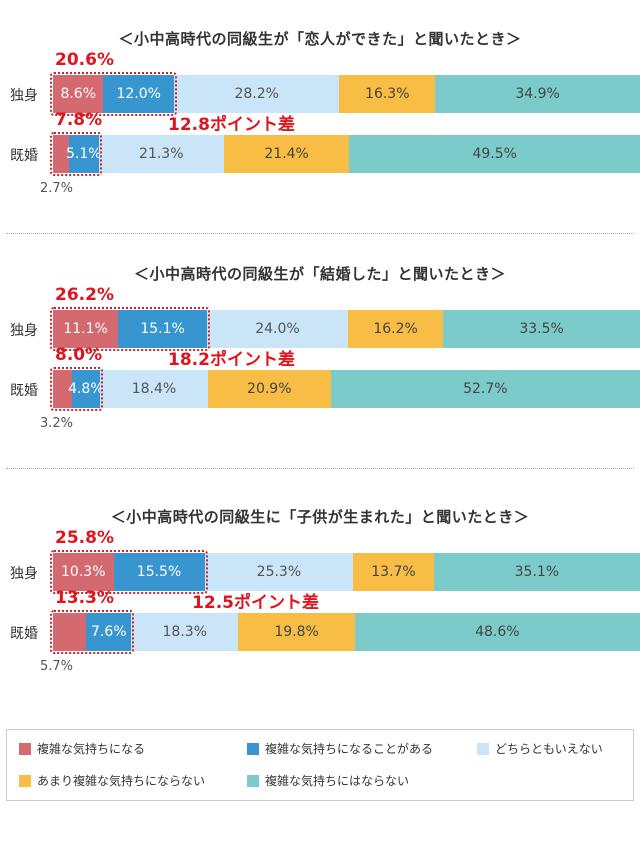 The width and height of the screenshot is (640, 847). I want to click on legend-item: どちらともいえない, so click(540, 748).